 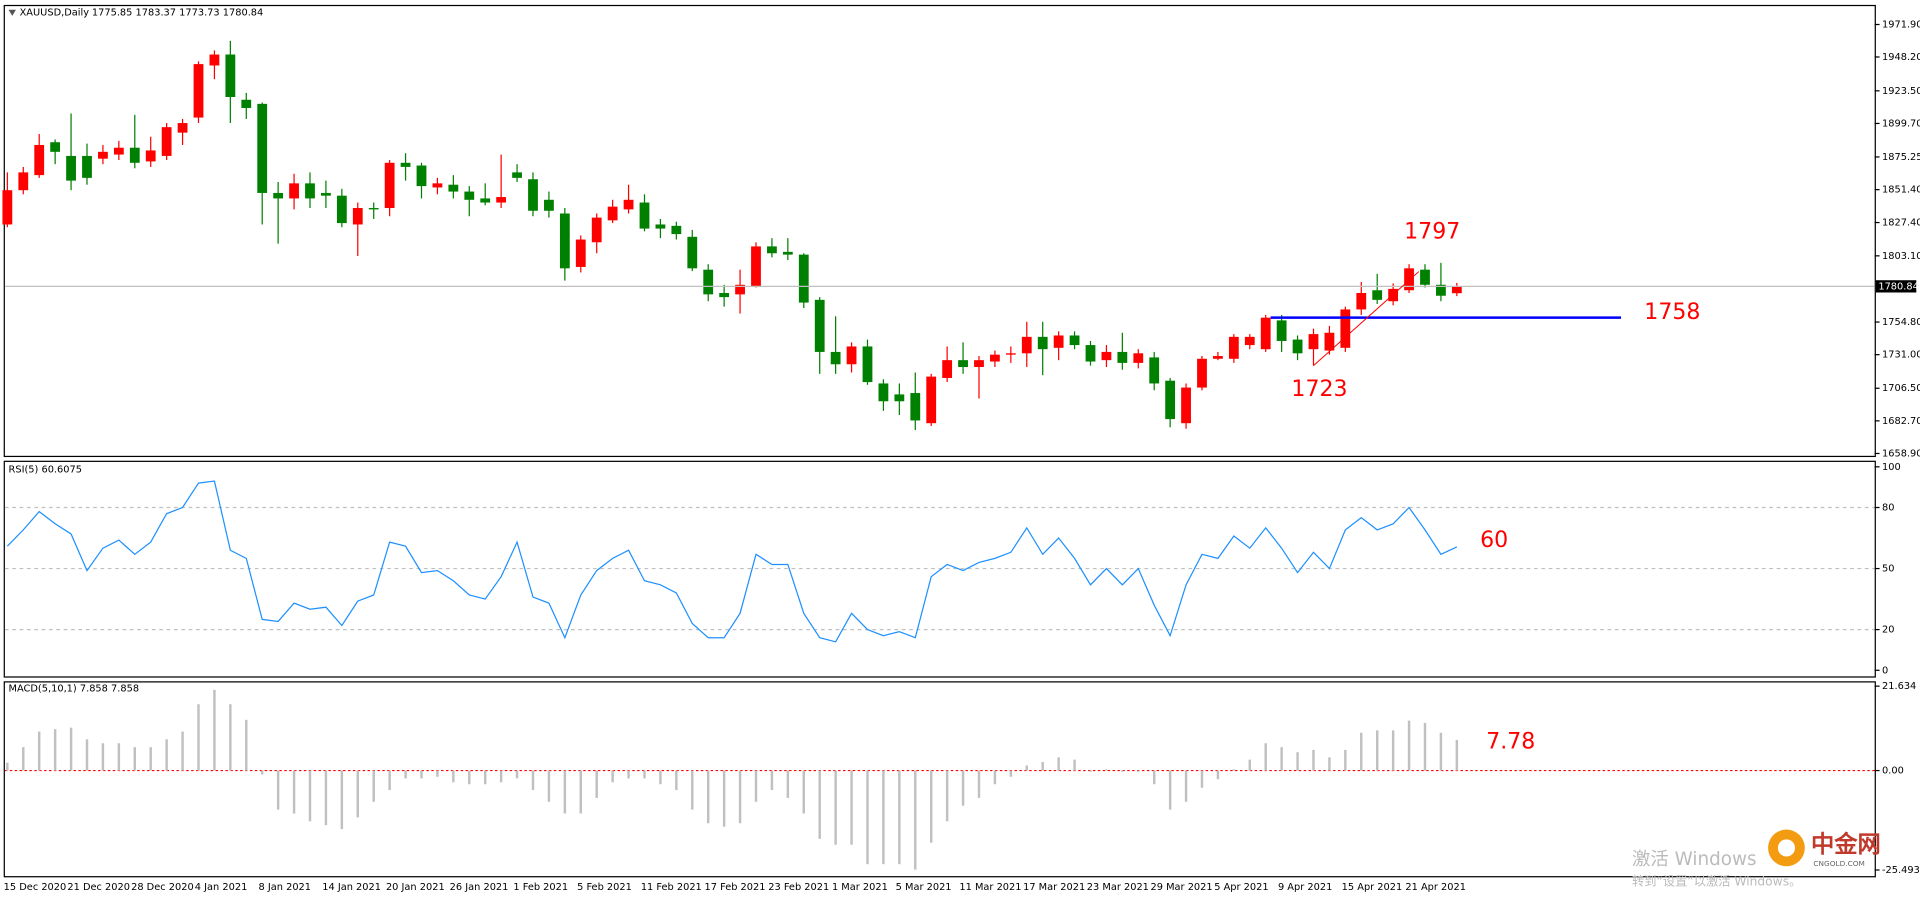 I want to click on x-tick-label: 20 Jan 2021, so click(x=415, y=887).